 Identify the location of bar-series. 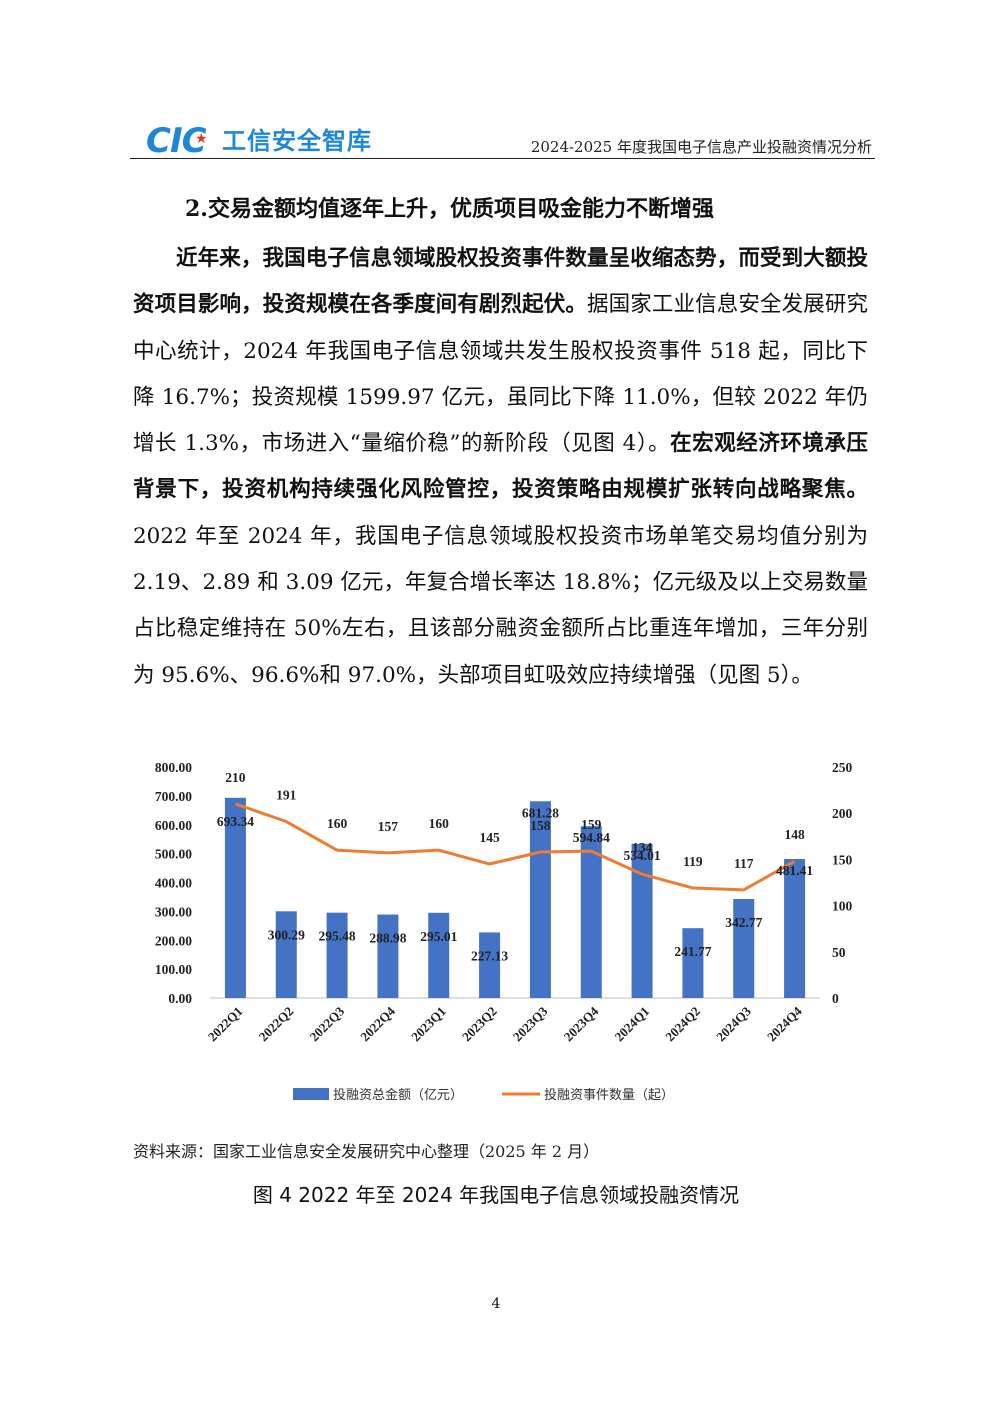
(515, 897).